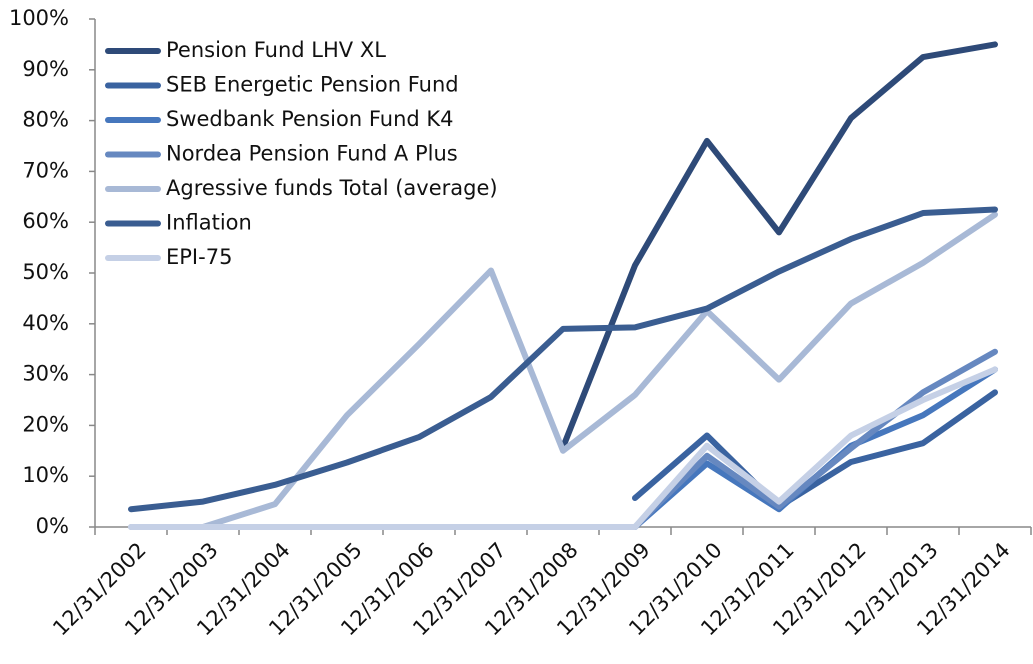  Describe the element at coordinates (45, 120) in the screenshot. I see `y-tick-label: 80%` at that location.